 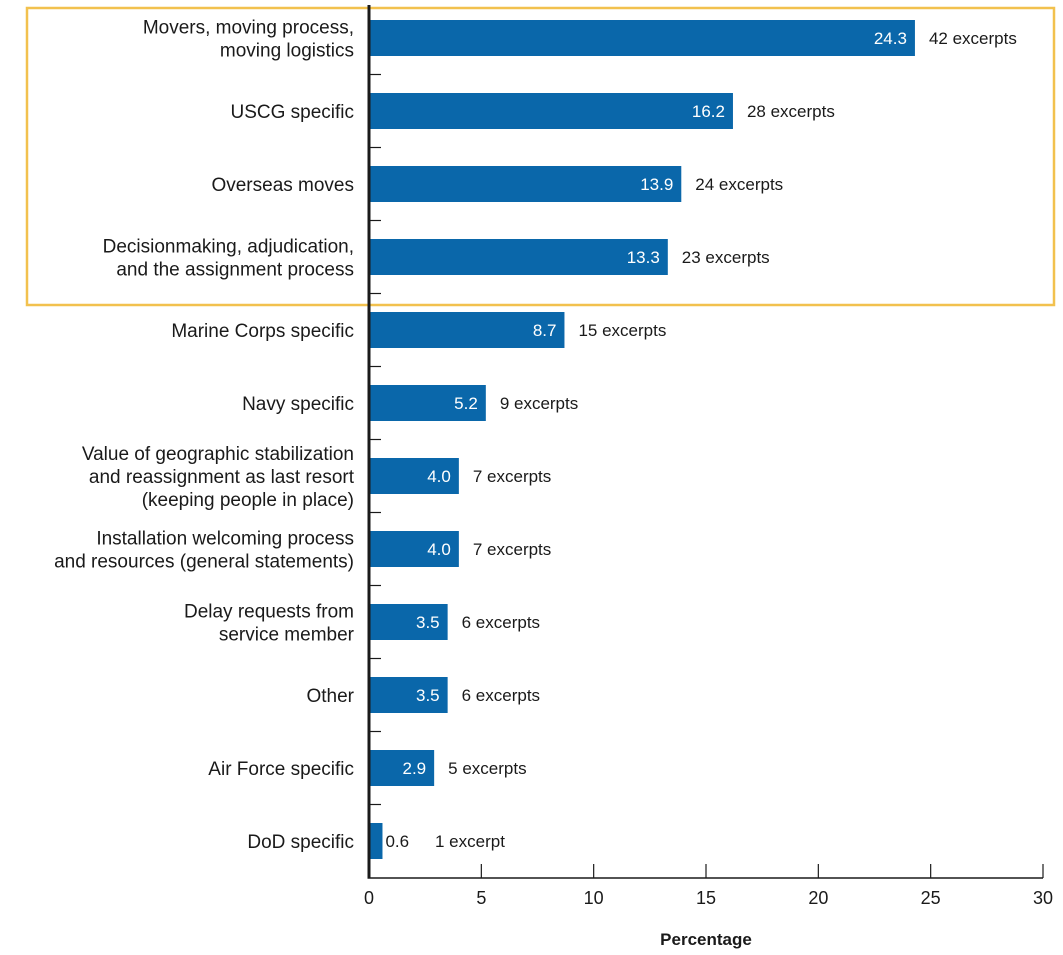 I want to click on category-label: Navy specific, so click(x=298, y=404).